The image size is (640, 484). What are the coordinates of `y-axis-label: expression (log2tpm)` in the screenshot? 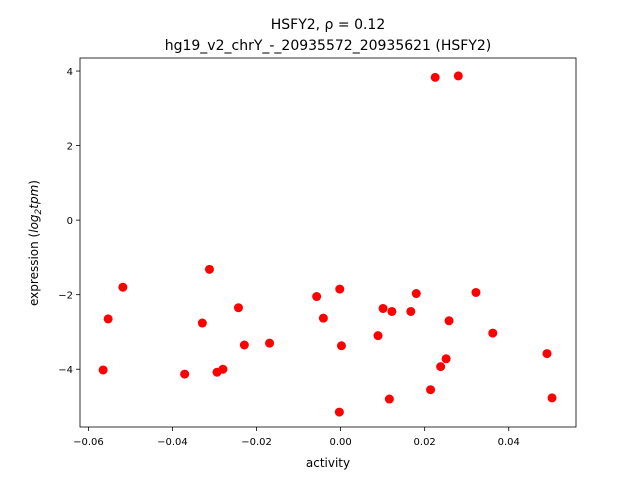 It's located at (35, 243).